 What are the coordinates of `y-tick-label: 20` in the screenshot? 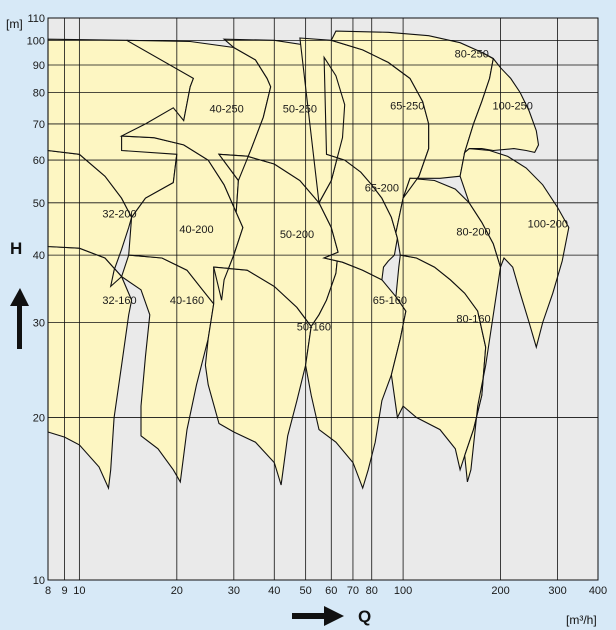 It's located at (39, 419).